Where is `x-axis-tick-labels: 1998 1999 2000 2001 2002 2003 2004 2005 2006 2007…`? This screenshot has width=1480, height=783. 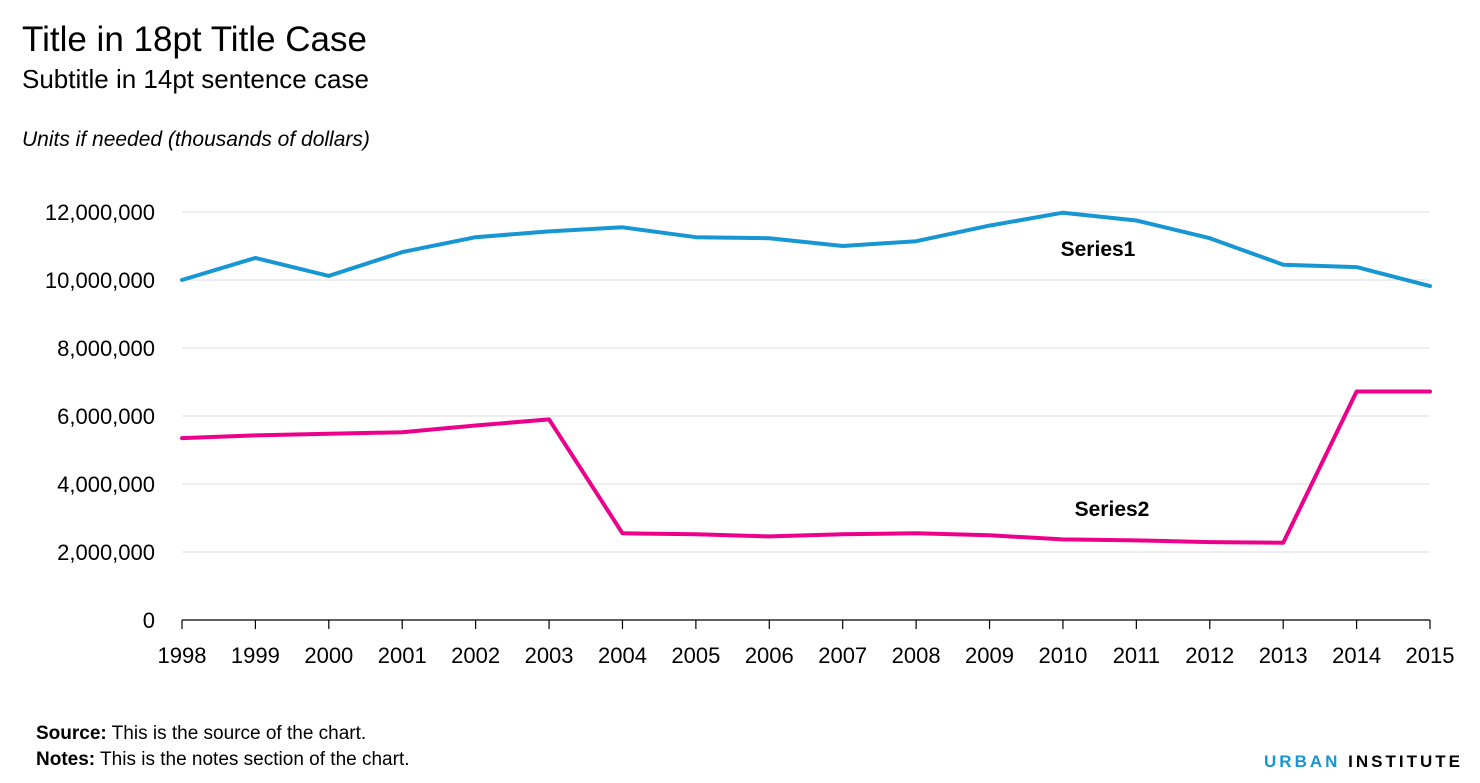 x-axis-tick-labels: 1998 1999 2000 2001 2002 2003 2004 2005 2006 2007… is located at coordinates (806, 655).